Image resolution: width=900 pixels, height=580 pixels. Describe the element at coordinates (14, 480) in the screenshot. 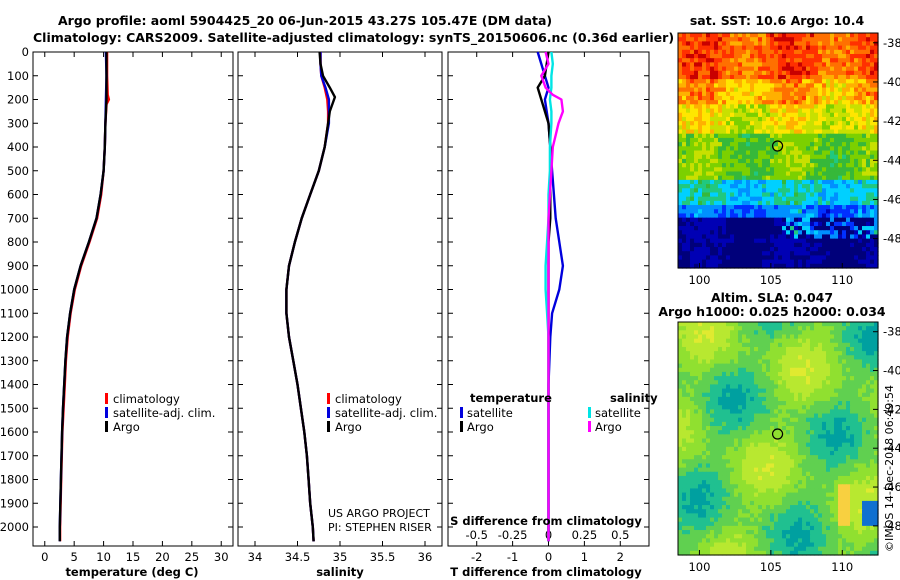

I see `y-tick-label: 1800` at that location.